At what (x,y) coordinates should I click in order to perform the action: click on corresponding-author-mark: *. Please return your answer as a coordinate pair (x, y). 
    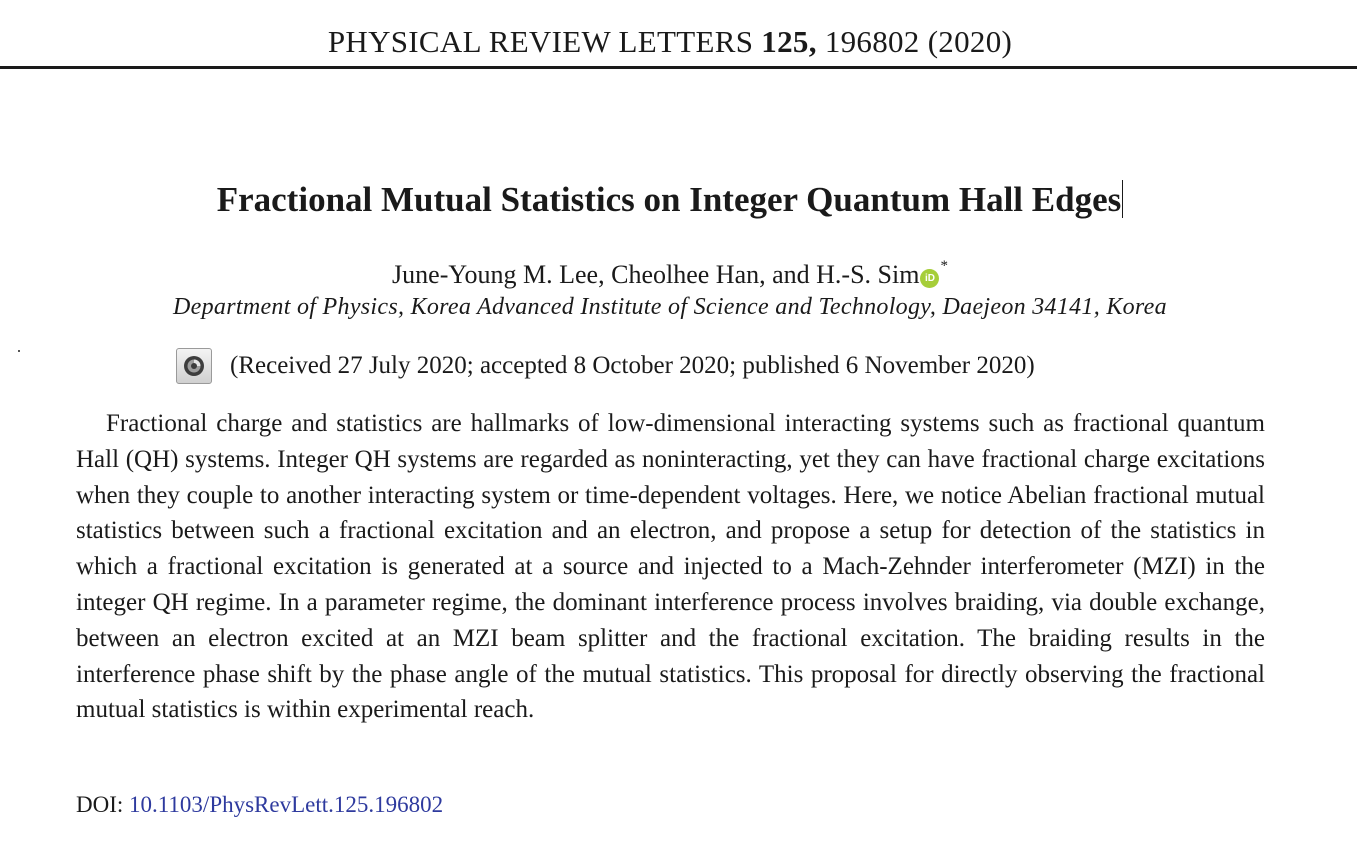
    Looking at the image, I should click on (944, 266).